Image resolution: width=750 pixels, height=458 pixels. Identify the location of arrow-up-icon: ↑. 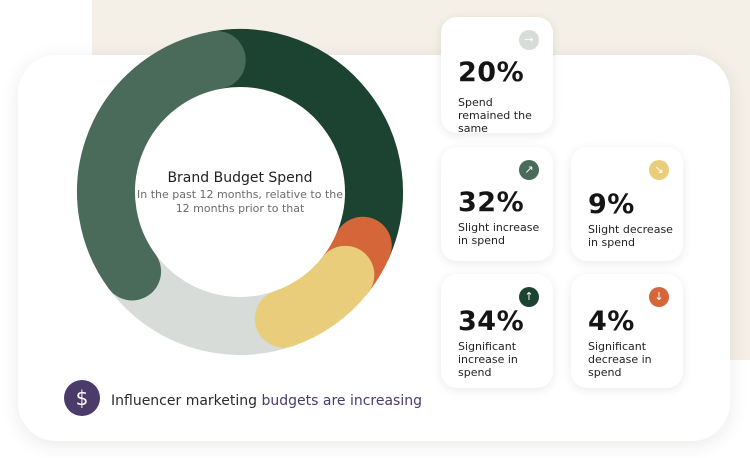
(529, 297).